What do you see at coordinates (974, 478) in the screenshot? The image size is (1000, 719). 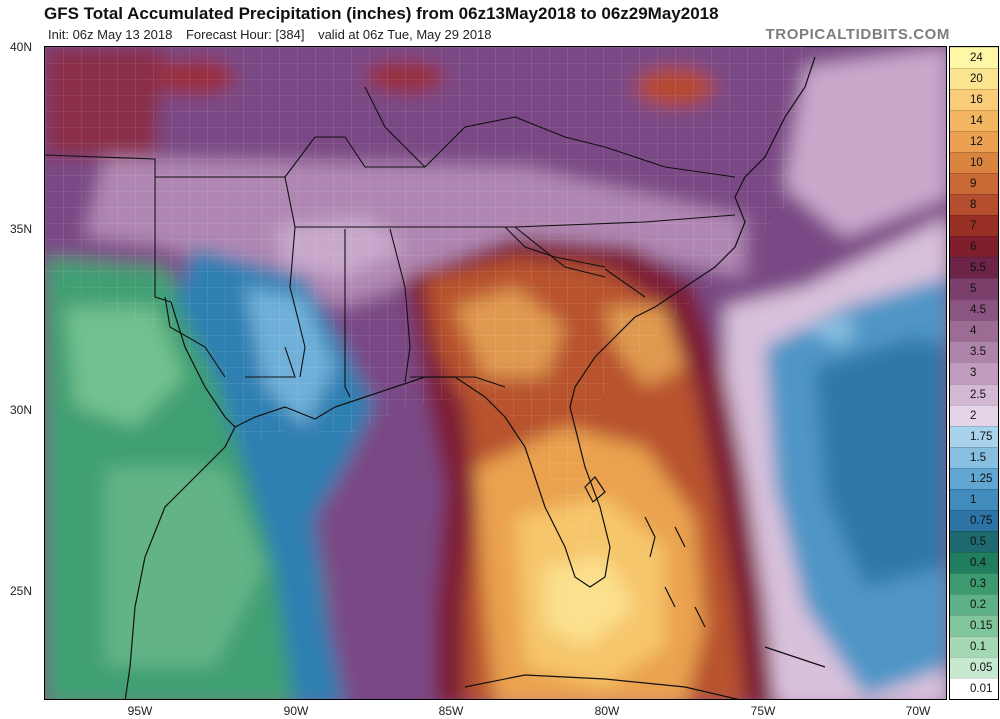 I see `colorbar-level: 1.25` at bounding box center [974, 478].